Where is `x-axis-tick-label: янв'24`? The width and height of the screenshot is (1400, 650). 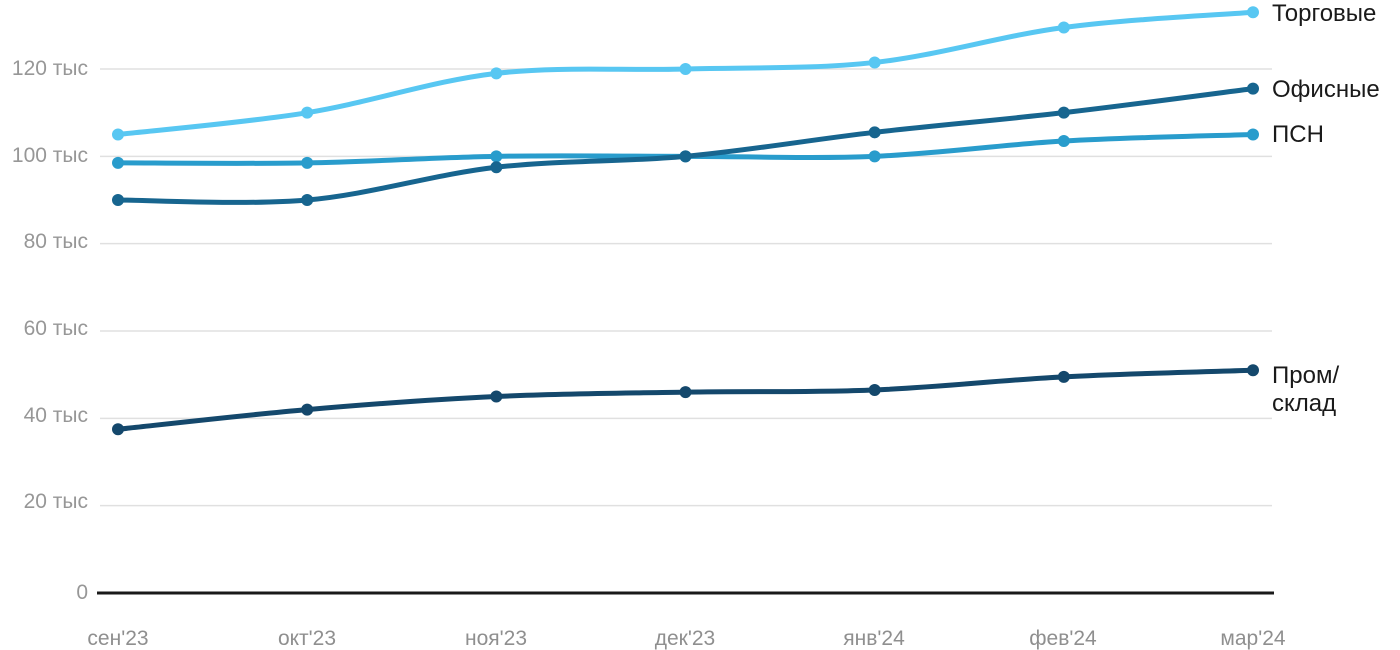
x-axis-tick-label: янв'24 is located at coordinates (874, 638).